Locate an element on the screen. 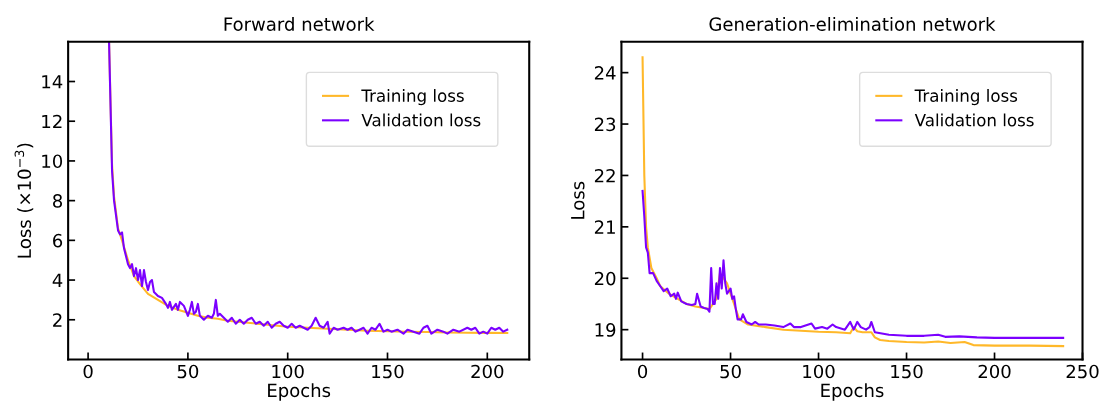 The height and width of the screenshot is (418, 1099). y-tick-label: 10 is located at coordinates (52, 161).